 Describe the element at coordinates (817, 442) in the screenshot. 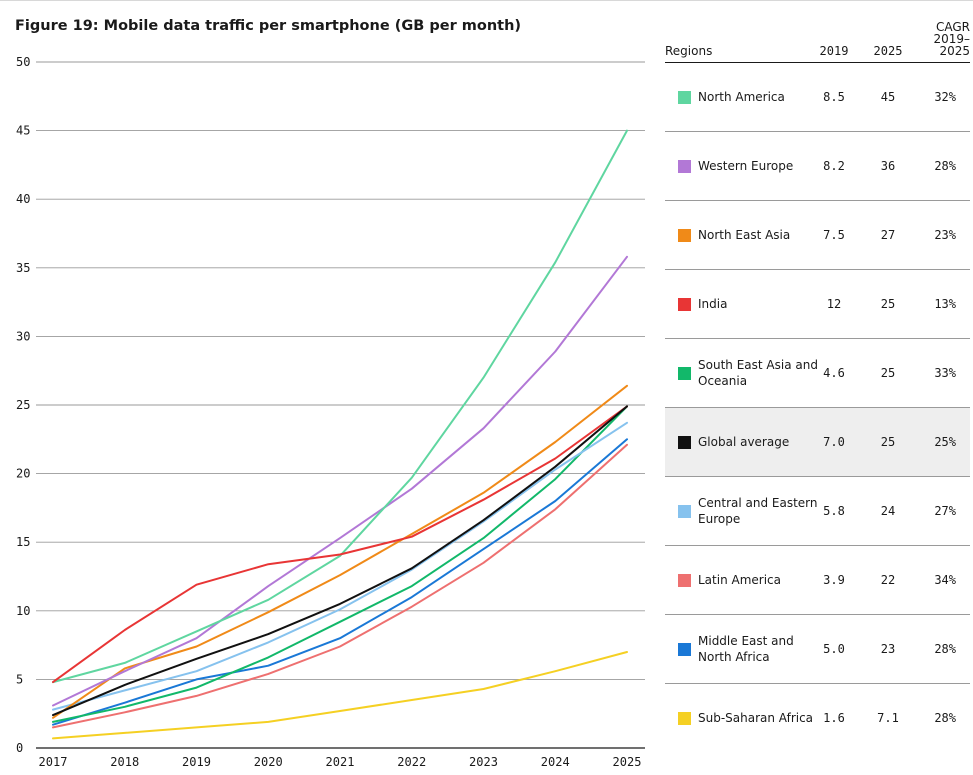

I see `table-row: Global average 7.0 25 25%` at that location.